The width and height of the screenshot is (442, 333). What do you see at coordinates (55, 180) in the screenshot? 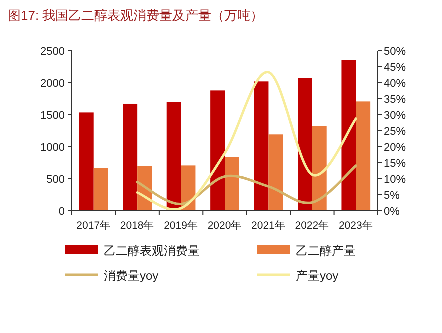
I see `y-tick-label: 500` at bounding box center [55, 180].